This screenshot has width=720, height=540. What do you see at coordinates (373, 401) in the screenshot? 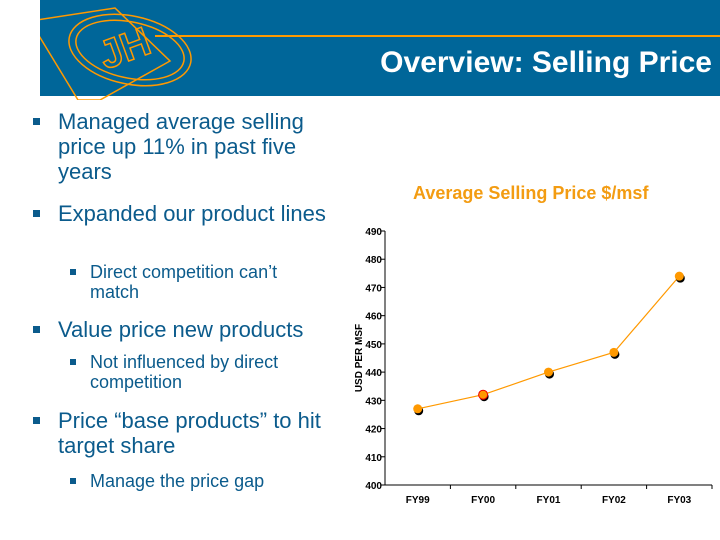
I see `y-tick-label: 430` at bounding box center [373, 401].